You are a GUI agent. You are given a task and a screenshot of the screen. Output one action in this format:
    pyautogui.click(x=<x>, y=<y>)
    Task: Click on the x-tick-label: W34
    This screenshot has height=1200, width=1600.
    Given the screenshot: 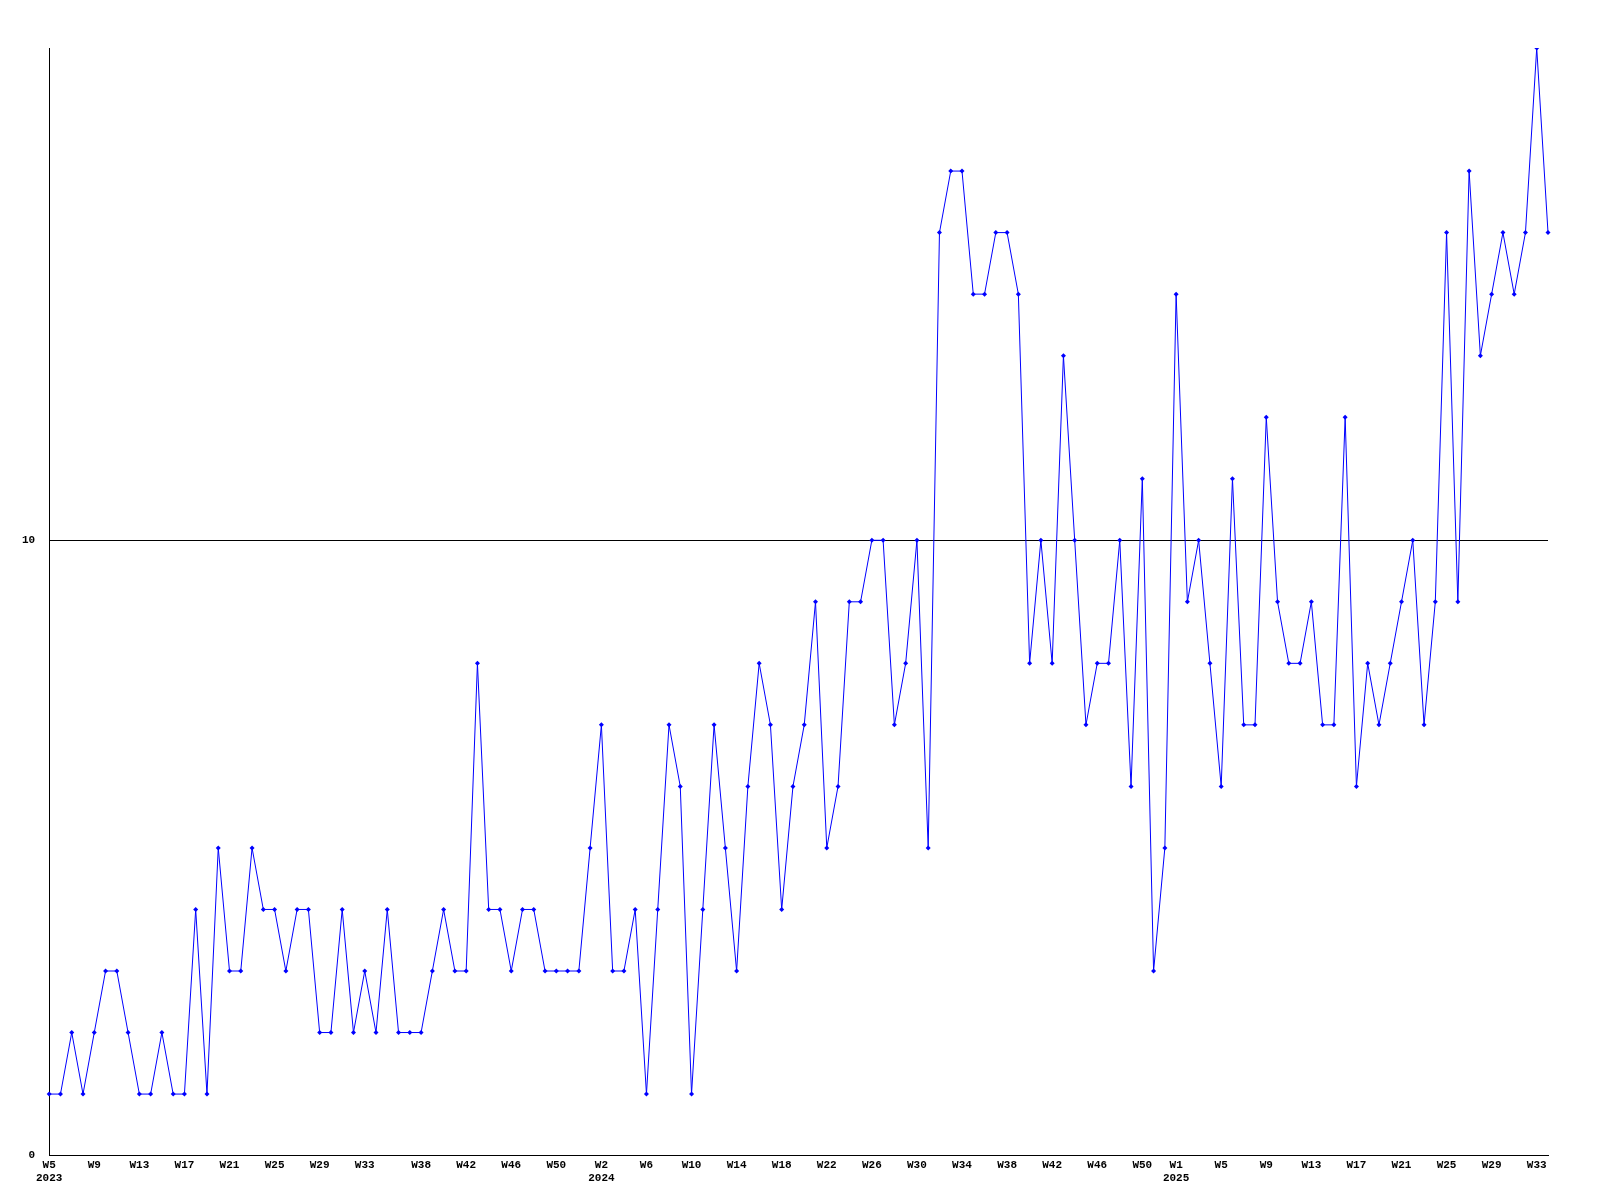 What is the action you would take?
    pyautogui.click(x=962, y=1164)
    